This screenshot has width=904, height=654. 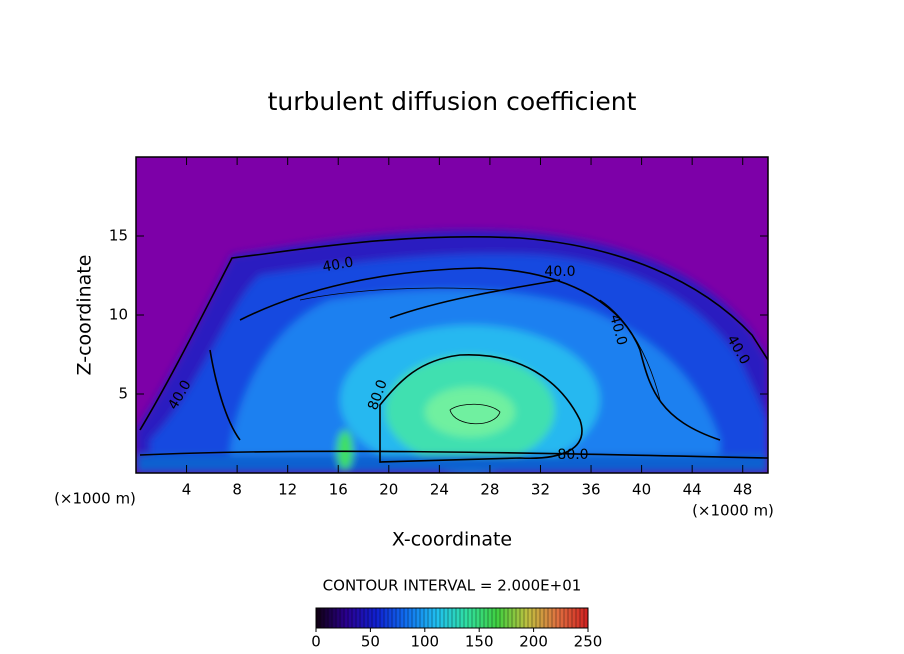 I want to click on y-axis-label: Z-coordinate, so click(x=85, y=315).